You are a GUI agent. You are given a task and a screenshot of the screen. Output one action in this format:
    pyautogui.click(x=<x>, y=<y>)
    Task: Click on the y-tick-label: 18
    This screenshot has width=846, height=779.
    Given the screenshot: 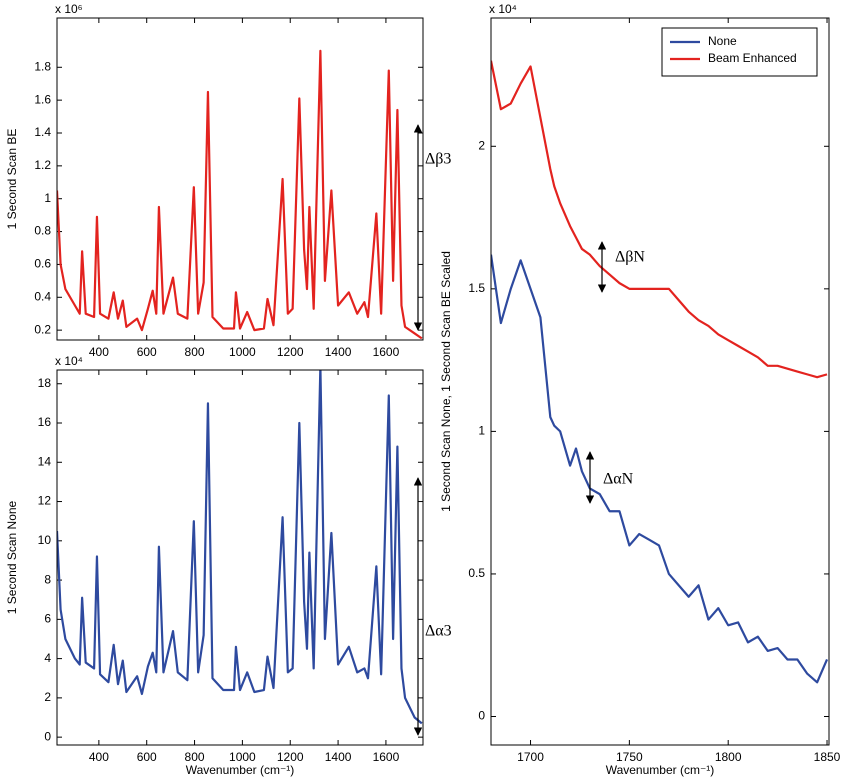 What is the action you would take?
    pyautogui.click(x=45, y=383)
    